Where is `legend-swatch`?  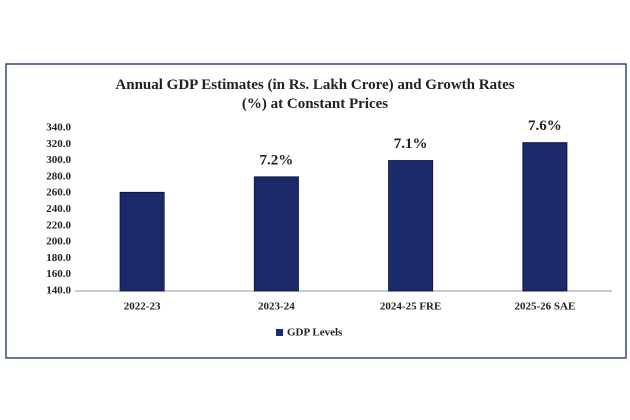
legend-swatch is located at coordinates (279, 332).